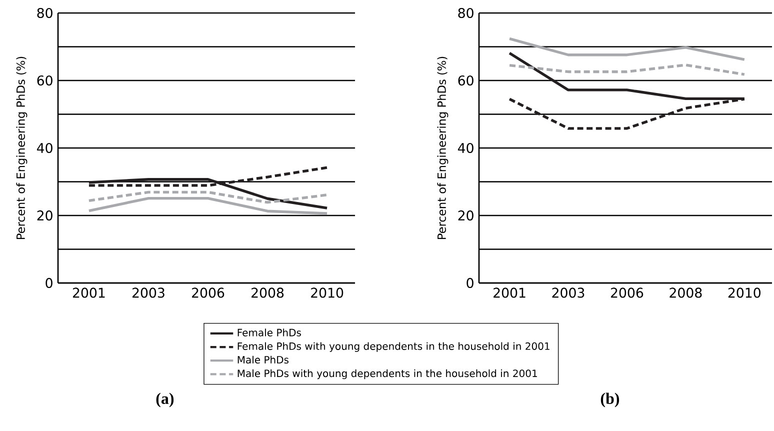 The image size is (774, 431). What do you see at coordinates (165, 400) in the screenshot?
I see `text: (a)` at bounding box center [165, 400].